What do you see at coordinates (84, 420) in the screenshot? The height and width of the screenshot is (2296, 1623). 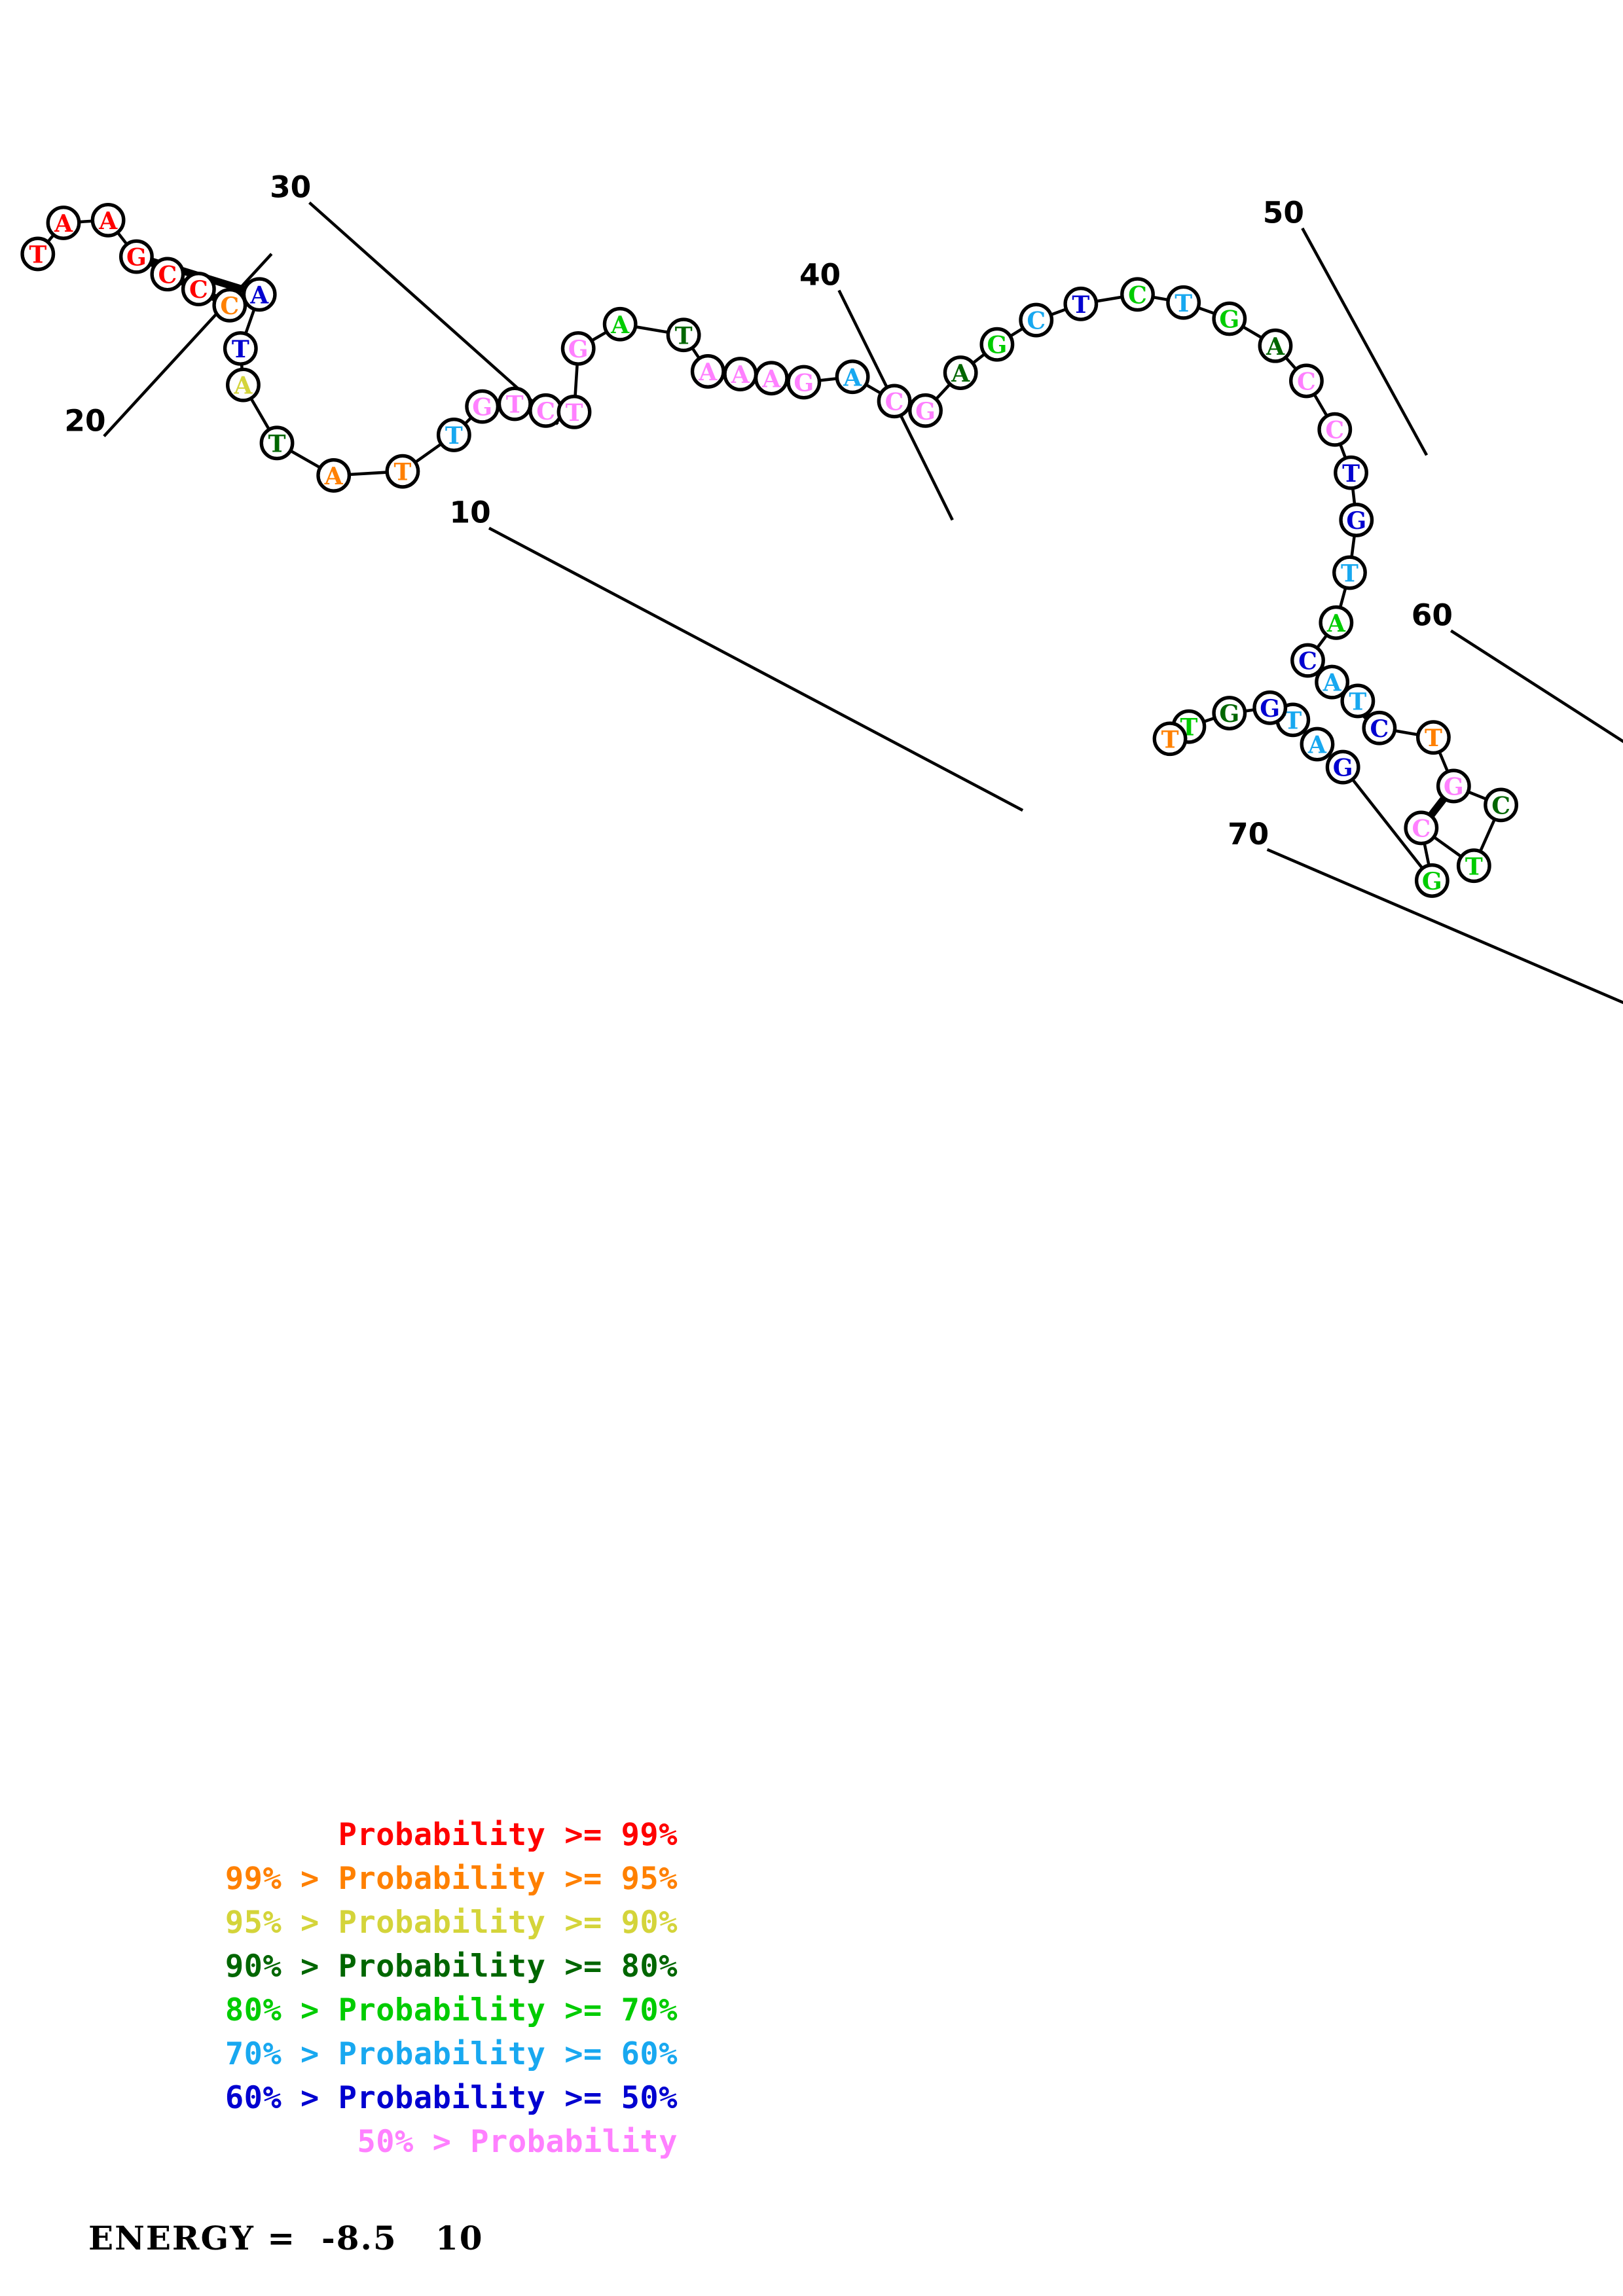 I see `position-label: 20` at bounding box center [84, 420].